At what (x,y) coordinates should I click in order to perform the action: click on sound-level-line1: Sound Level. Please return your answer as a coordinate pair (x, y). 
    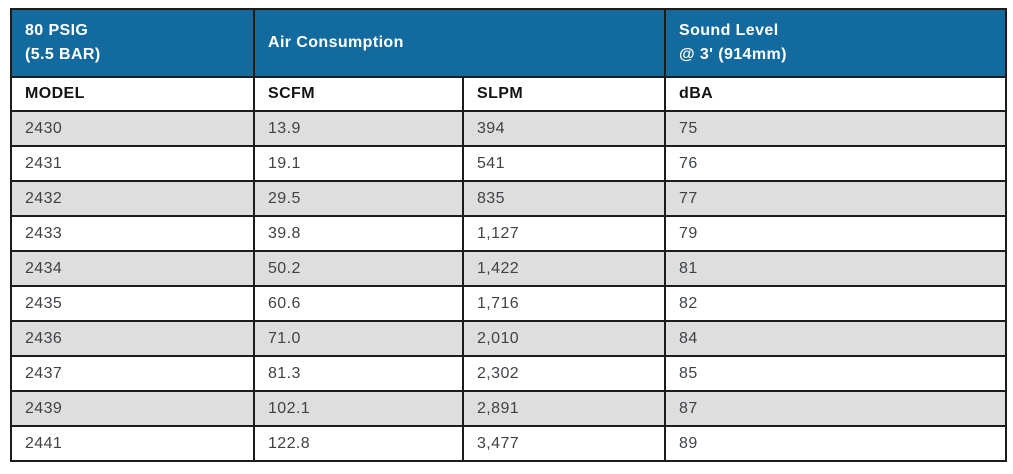
    Looking at the image, I should click on (729, 30).